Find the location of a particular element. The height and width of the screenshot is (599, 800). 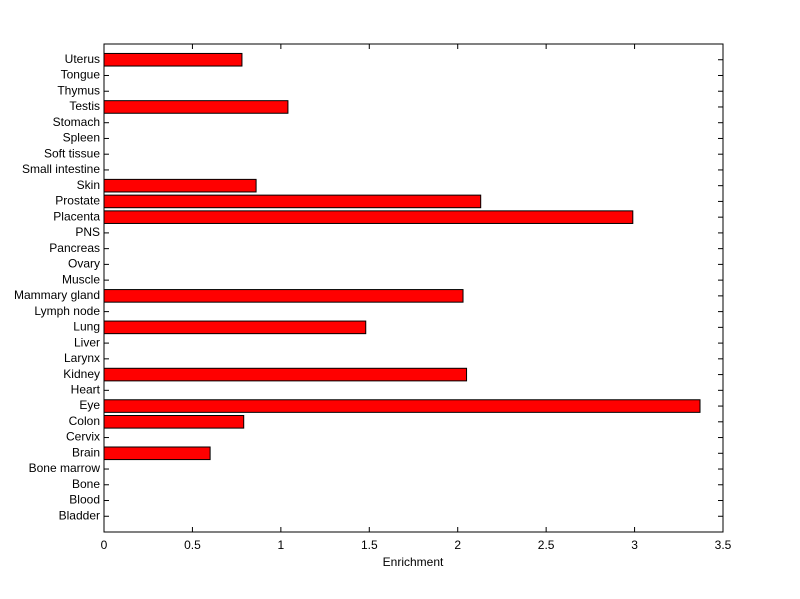

y-tick-label: PNS is located at coordinates (87, 232).